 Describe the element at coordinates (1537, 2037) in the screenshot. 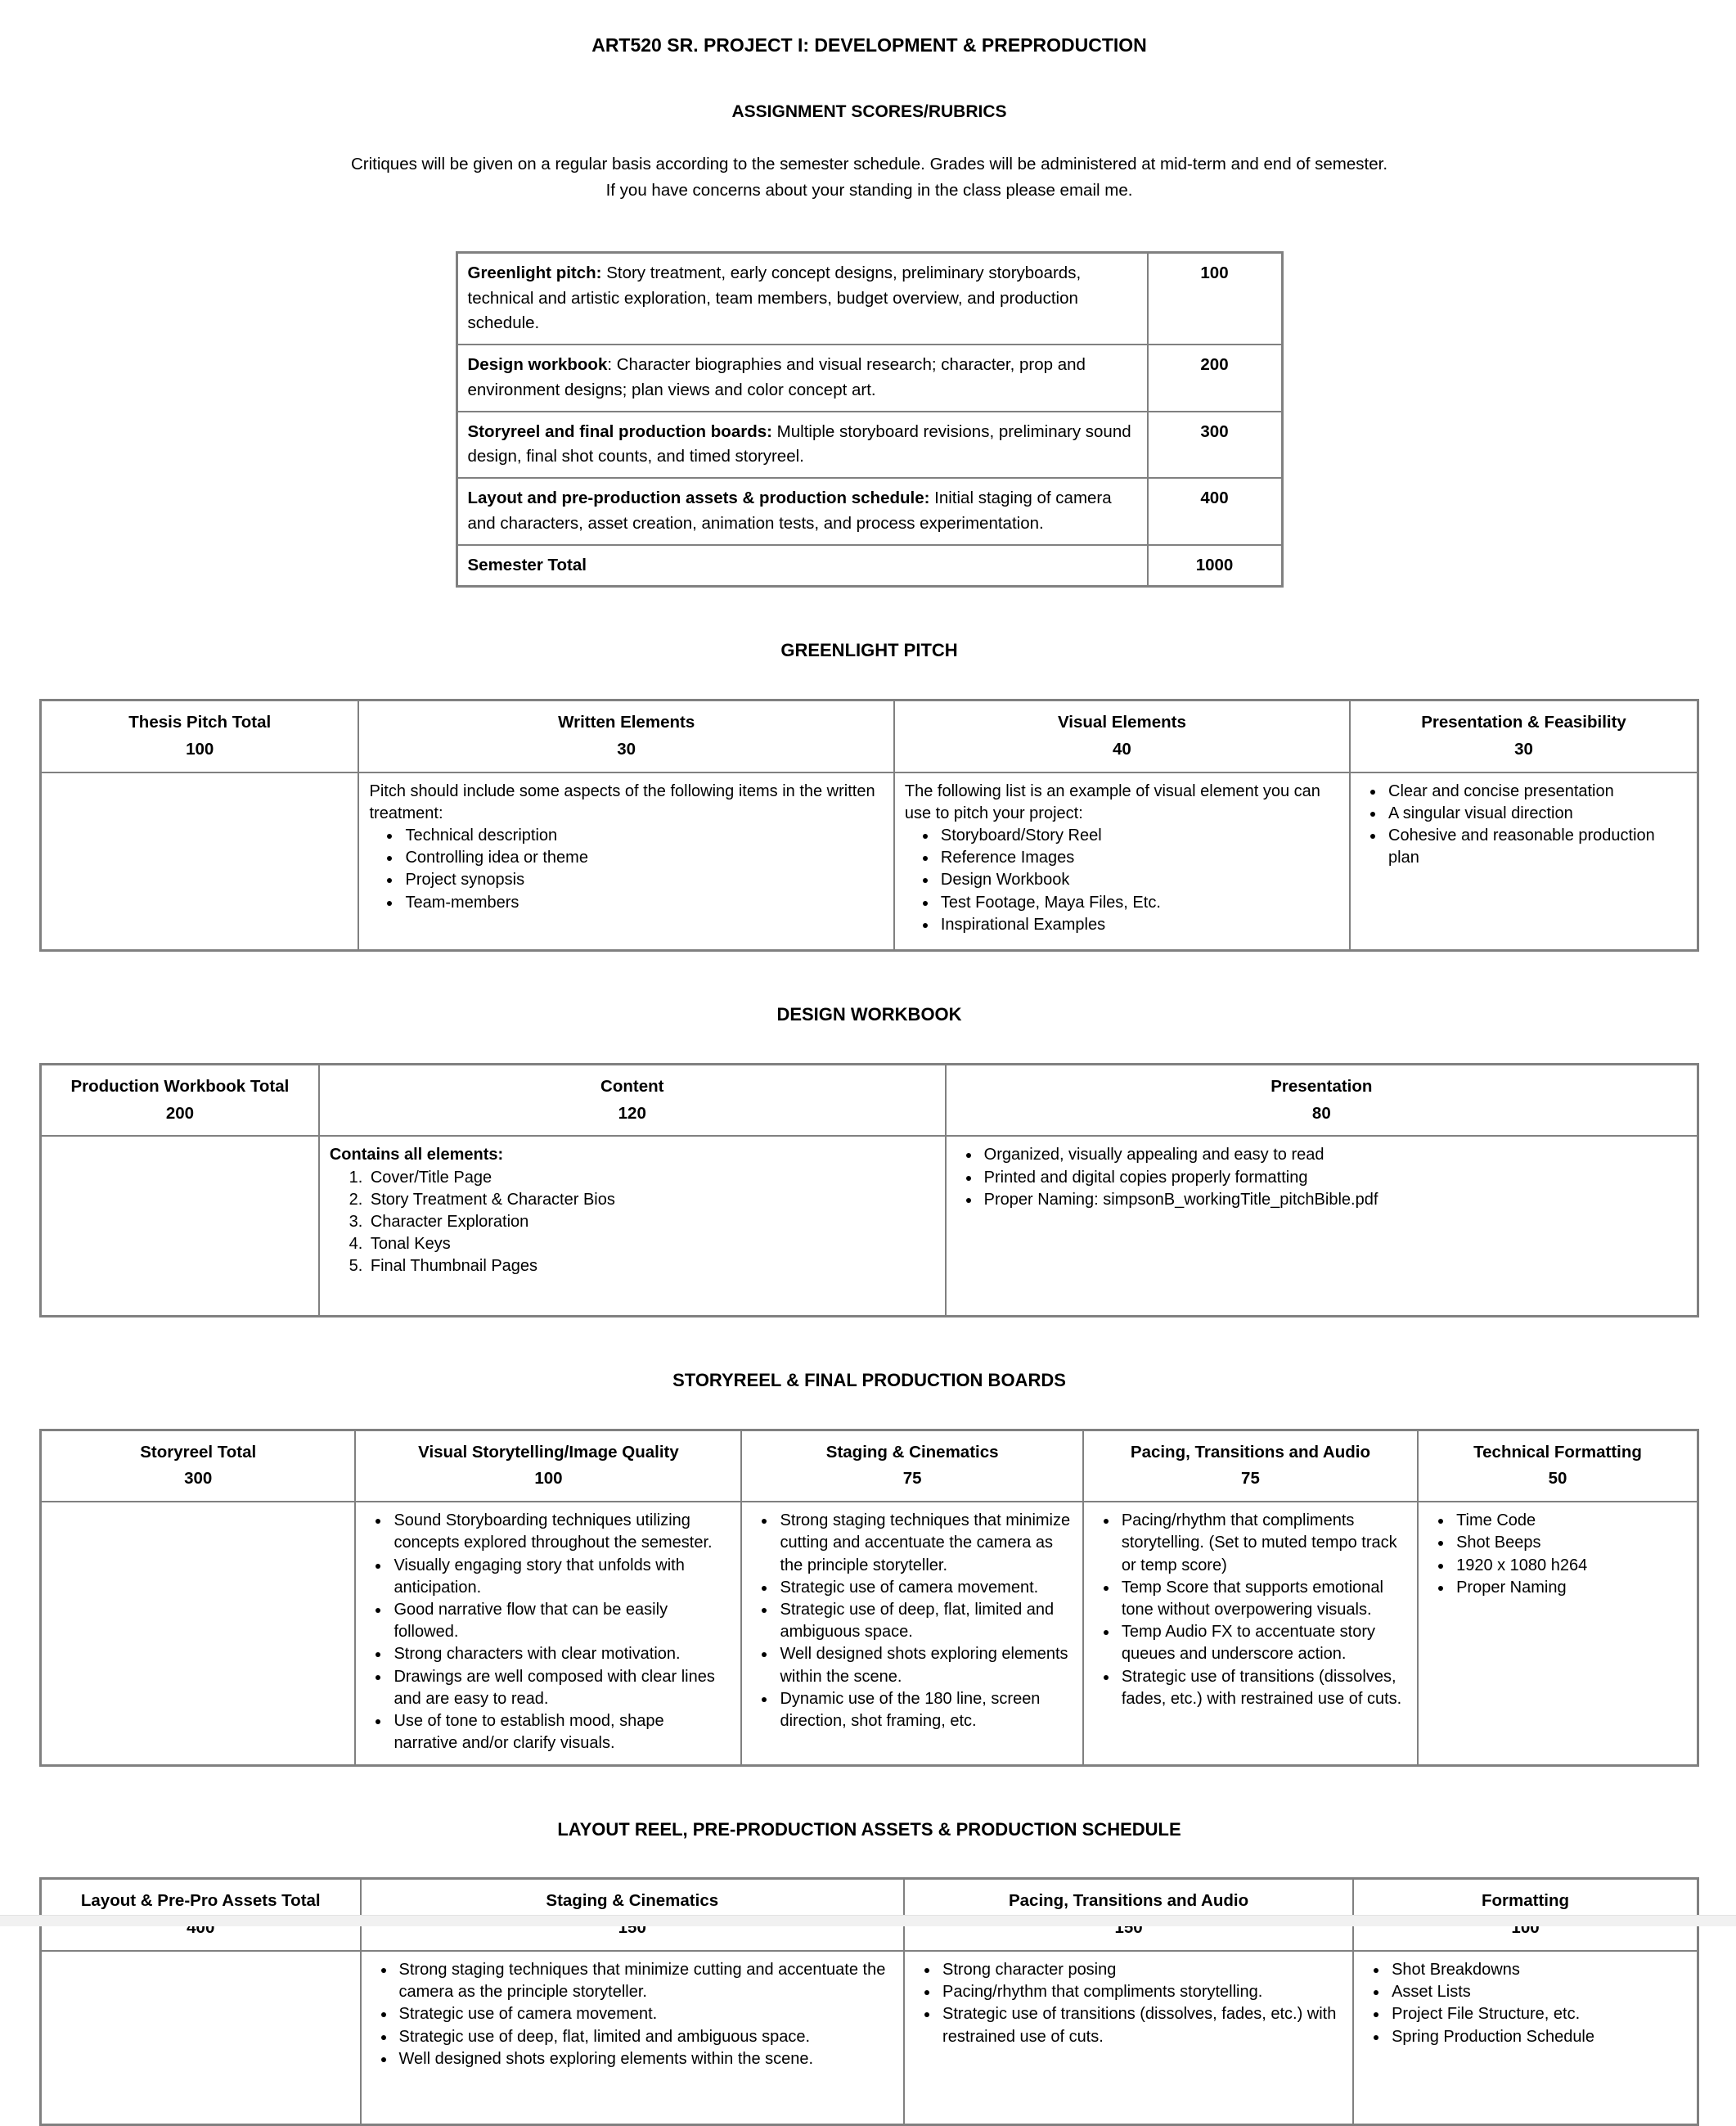

I see `list-item: Spring Production Schedule` at that location.